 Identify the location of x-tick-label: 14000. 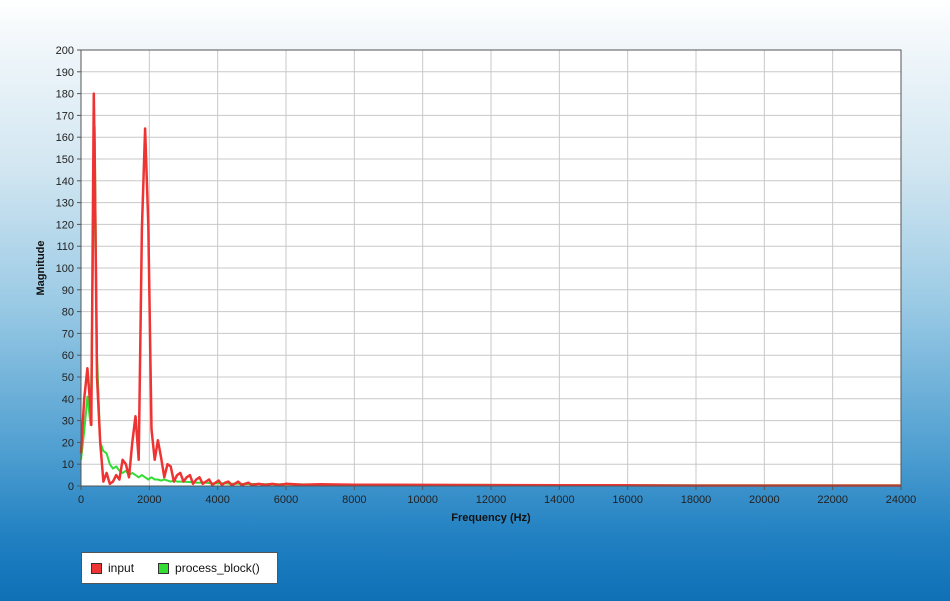
(559, 500).